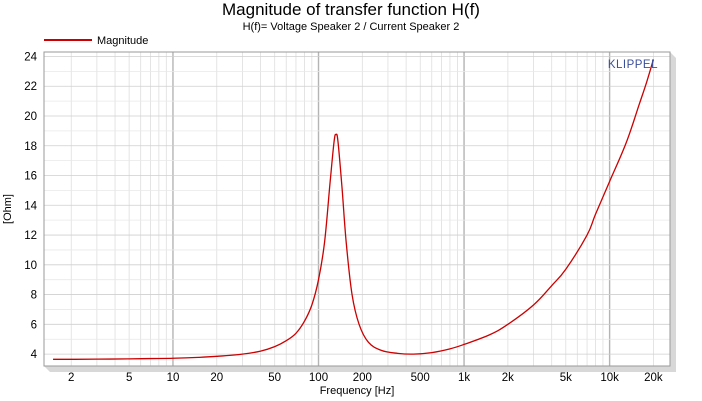 The width and height of the screenshot is (702, 401). I want to click on x-tick-label: 20, so click(216, 378).